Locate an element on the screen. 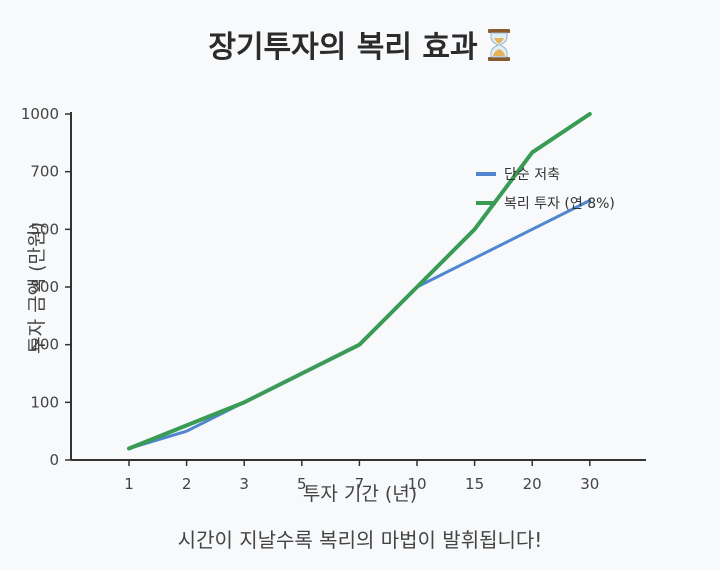  x-tick-label: 15 is located at coordinates (474, 484).